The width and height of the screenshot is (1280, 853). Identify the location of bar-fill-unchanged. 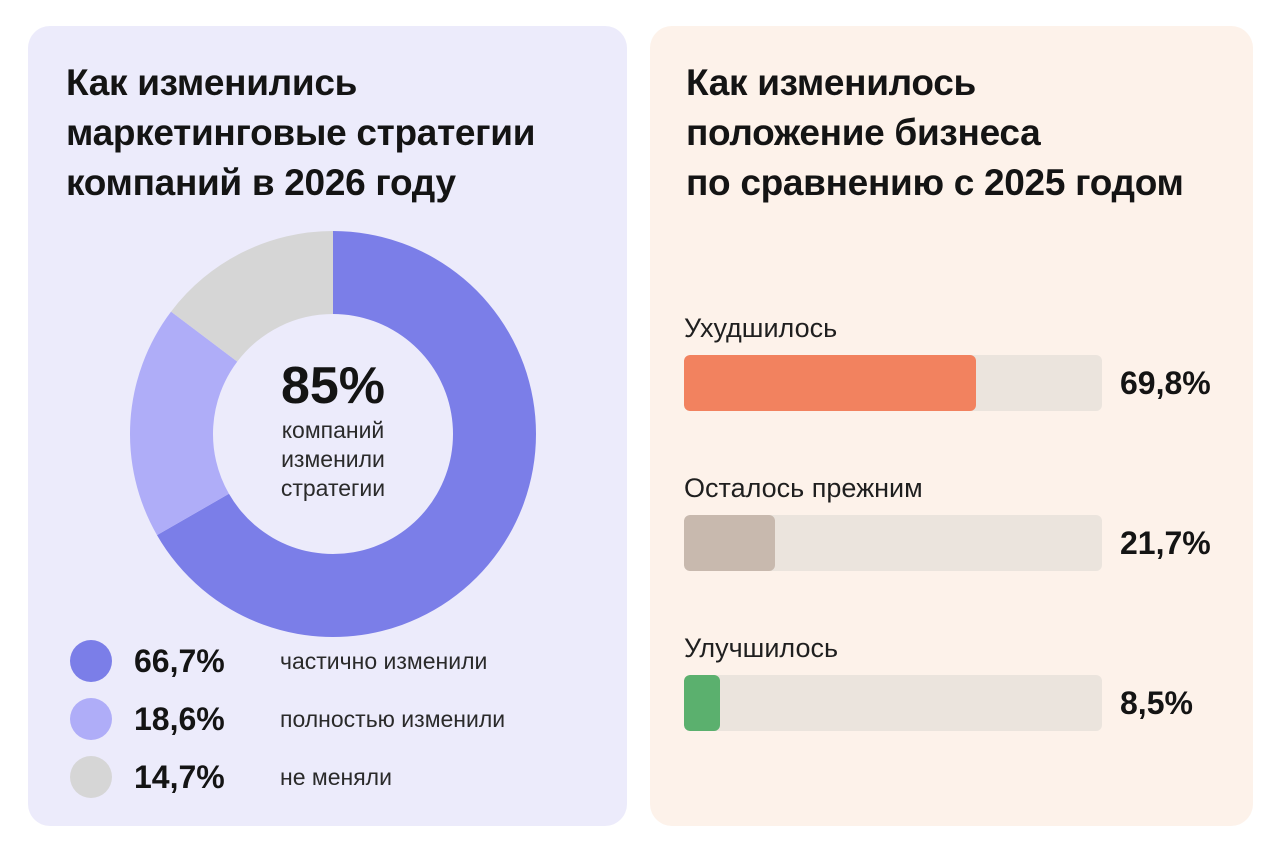
(729, 543).